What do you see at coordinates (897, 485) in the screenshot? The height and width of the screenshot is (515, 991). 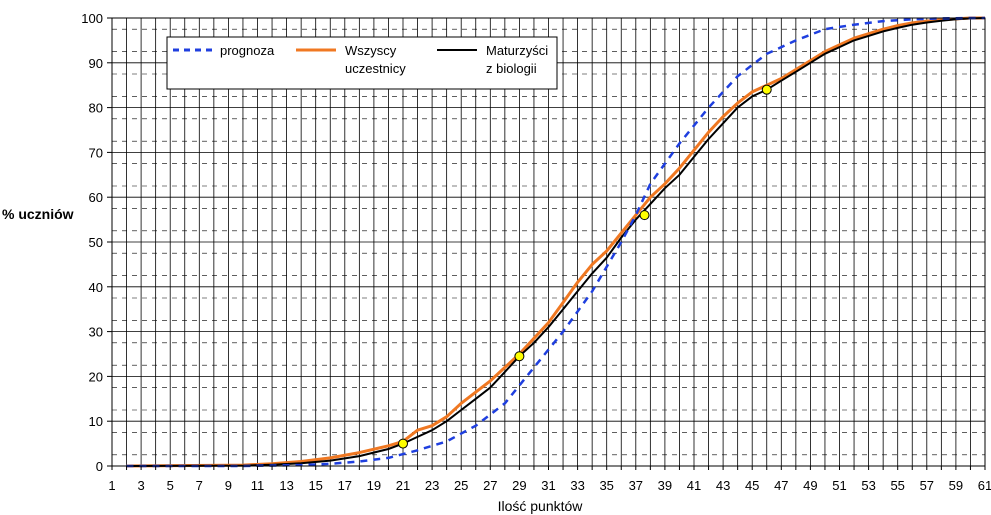 I see `x-tick-label: 55` at bounding box center [897, 485].